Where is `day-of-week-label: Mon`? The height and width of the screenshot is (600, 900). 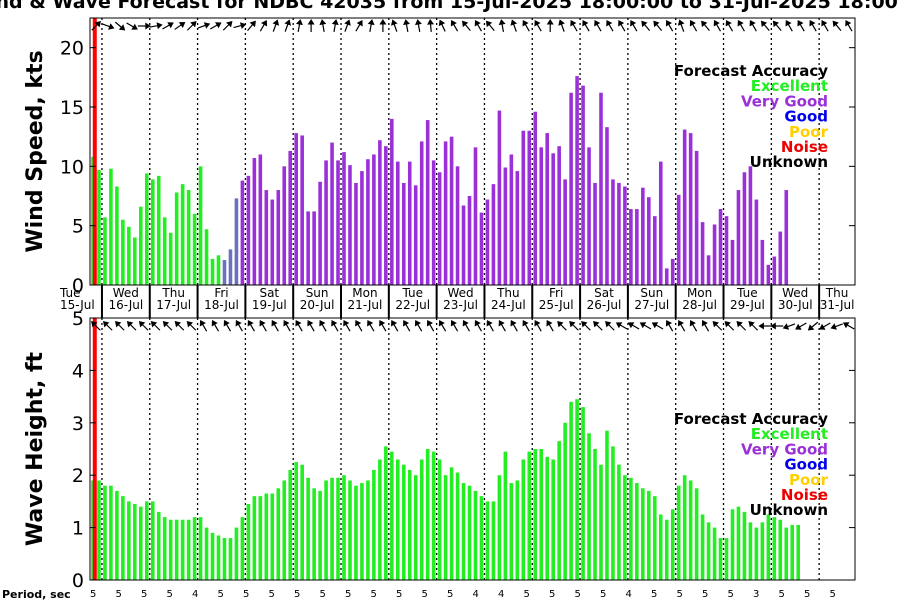
day-of-week-label: Mon is located at coordinates (699, 293).